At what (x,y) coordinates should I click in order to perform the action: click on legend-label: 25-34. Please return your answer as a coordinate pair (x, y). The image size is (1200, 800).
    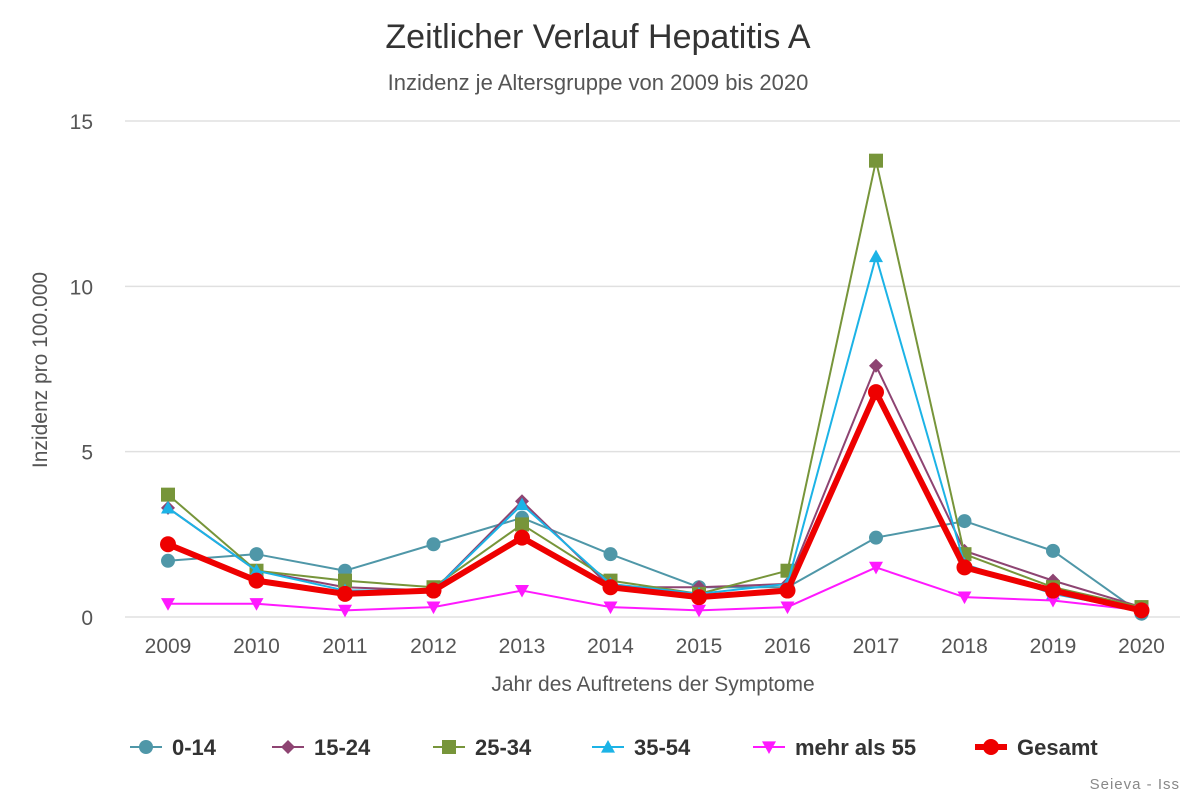
    Looking at the image, I should click on (503, 747).